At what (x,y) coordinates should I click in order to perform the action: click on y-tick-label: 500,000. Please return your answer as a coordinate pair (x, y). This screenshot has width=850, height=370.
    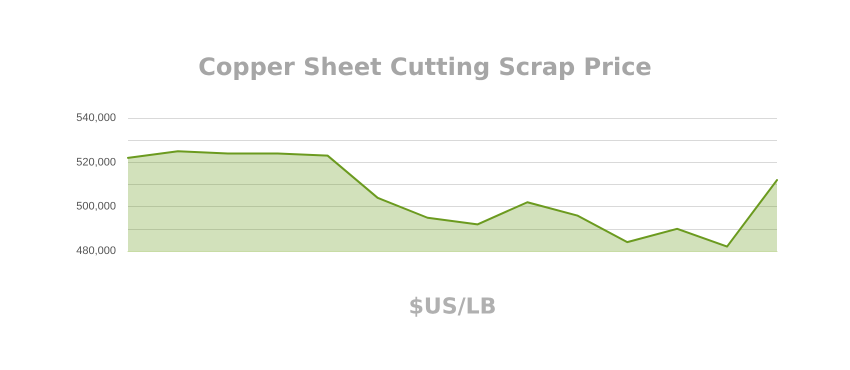
    Looking at the image, I should click on (96, 206).